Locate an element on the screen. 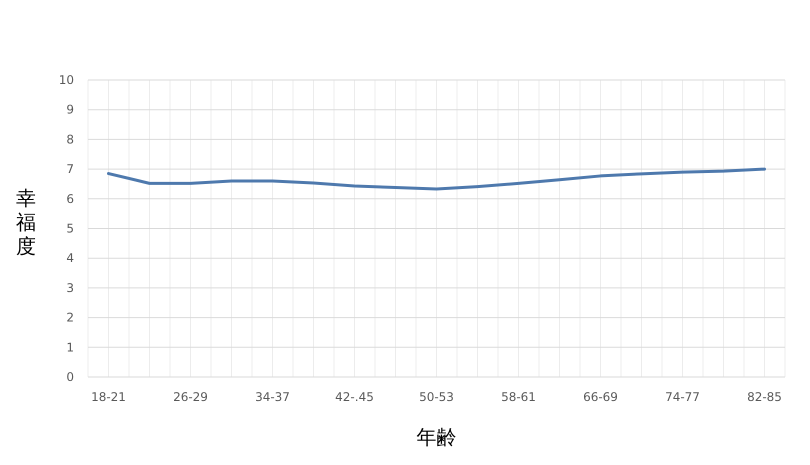 Image resolution: width=810 pixels, height=465 pixels. x-tick-label: 82-85 is located at coordinates (764, 397).